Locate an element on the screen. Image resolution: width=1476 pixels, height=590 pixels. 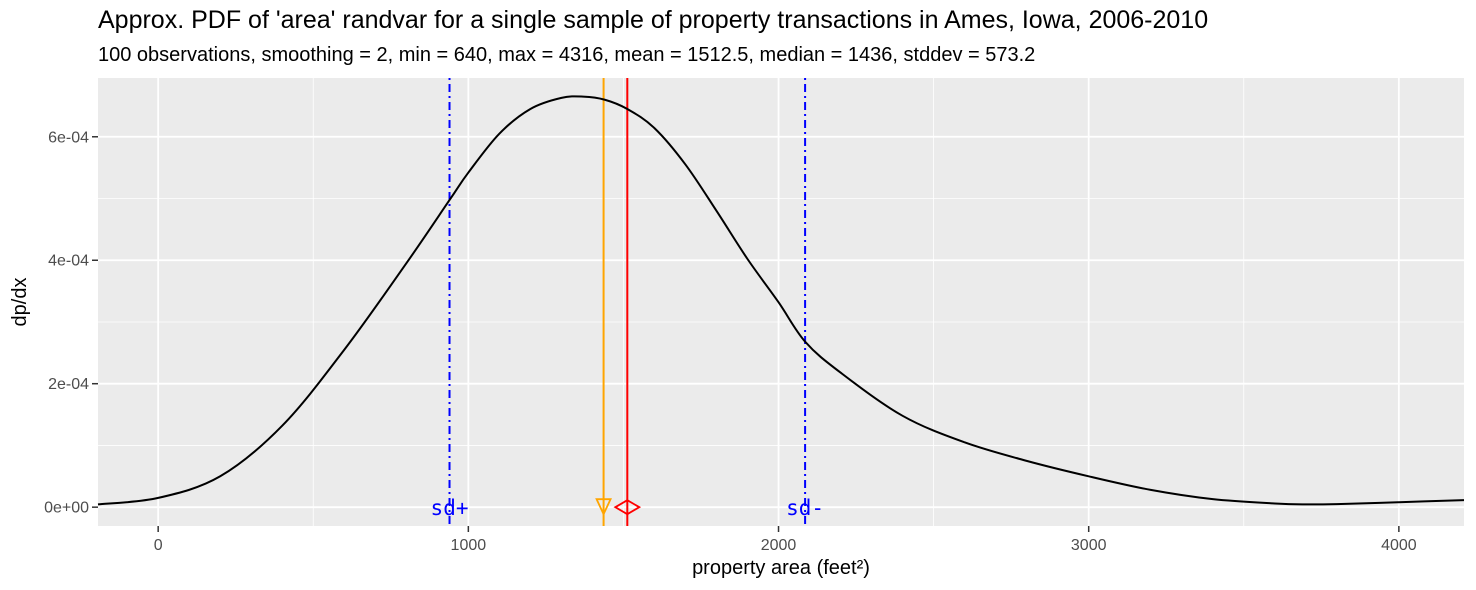
y-tick-label: 2e-04 is located at coordinates (68, 384).